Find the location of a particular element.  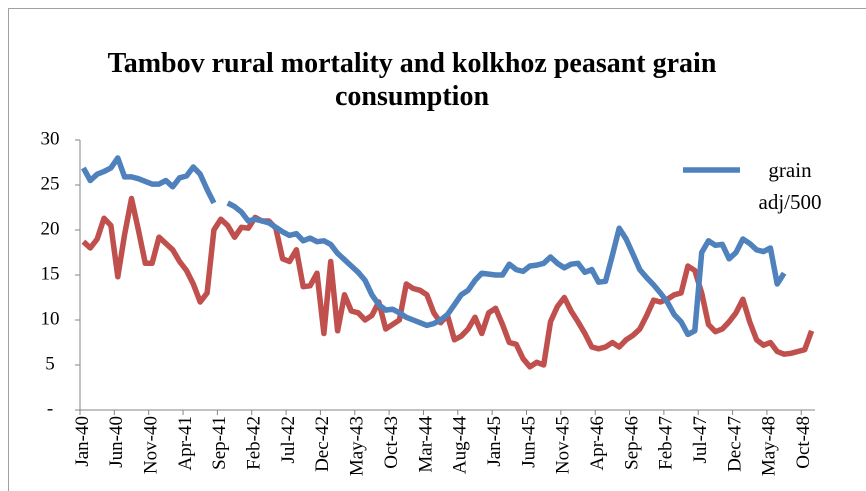

x-tick-label: Feb-47 is located at coordinates (666, 443).